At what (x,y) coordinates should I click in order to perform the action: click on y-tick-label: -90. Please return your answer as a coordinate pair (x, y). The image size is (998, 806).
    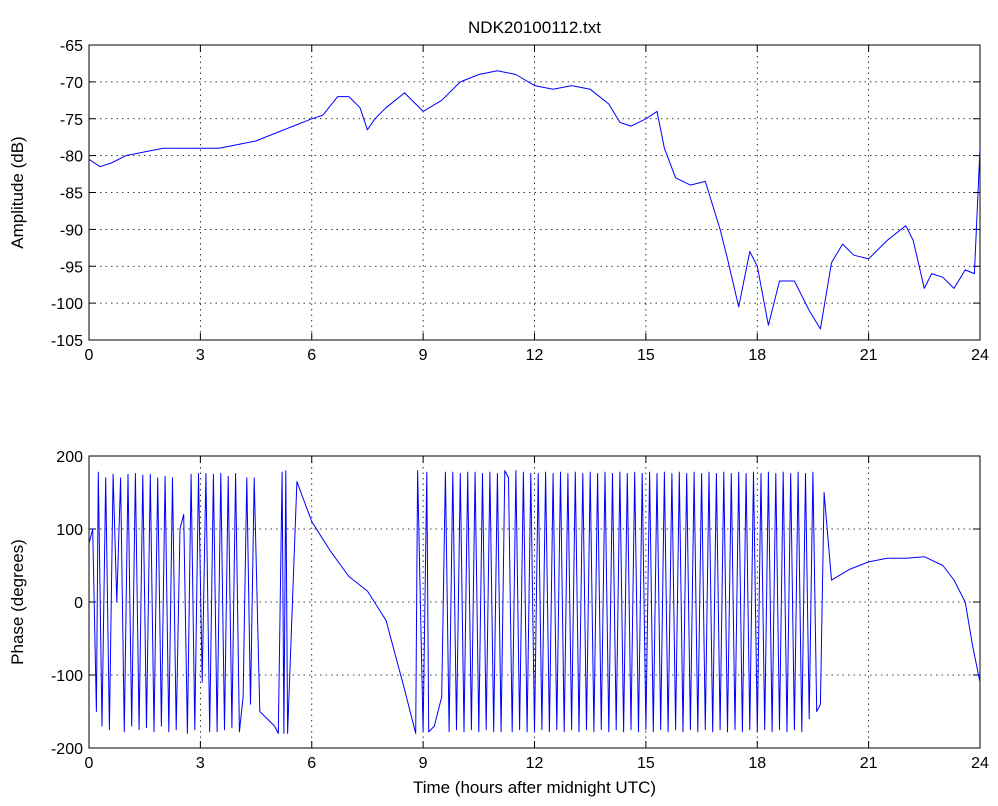
    Looking at the image, I should click on (71, 230).